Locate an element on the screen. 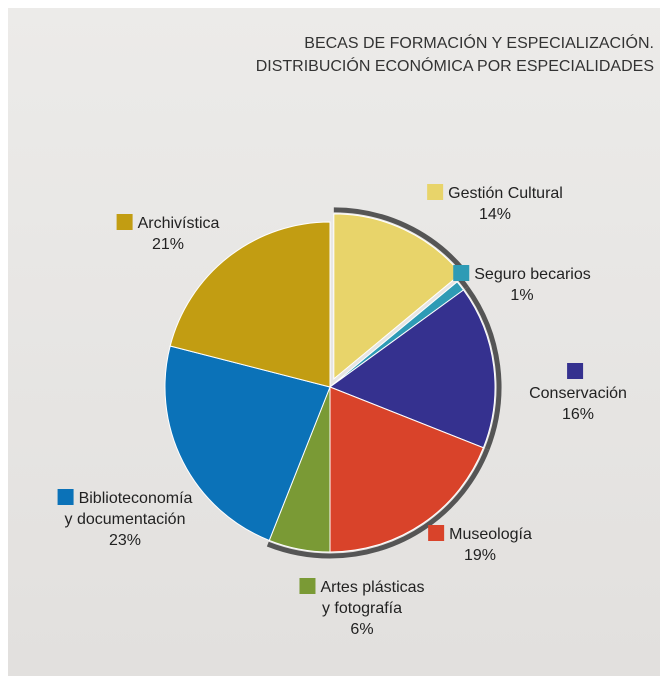 The height and width of the screenshot is (684, 669). slice-label: Museología 19% is located at coordinates (480, 545).